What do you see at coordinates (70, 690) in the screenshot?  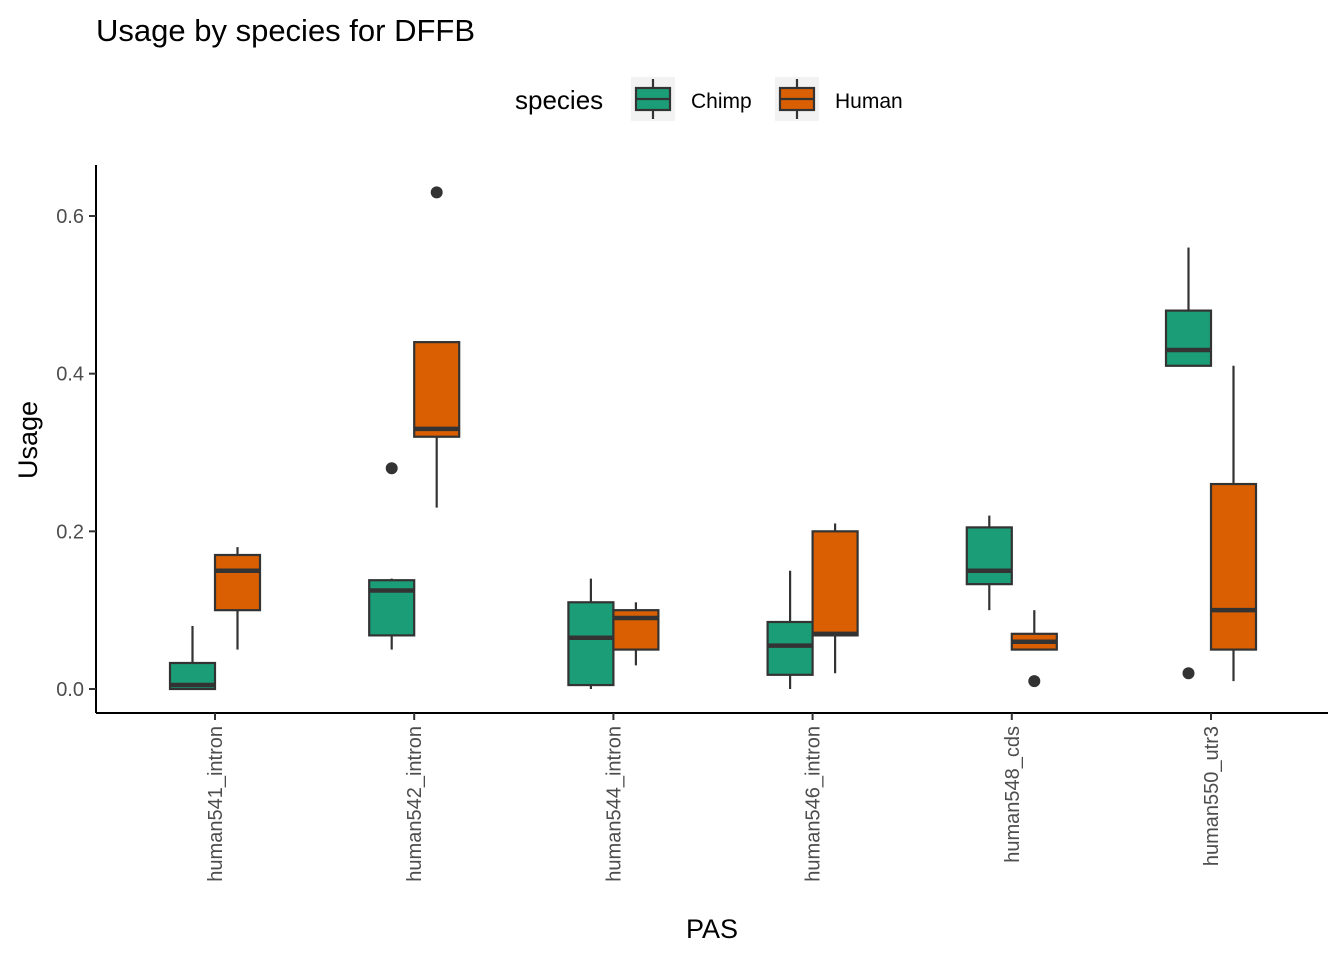 I see `y-tick-label: 0.0` at bounding box center [70, 690].